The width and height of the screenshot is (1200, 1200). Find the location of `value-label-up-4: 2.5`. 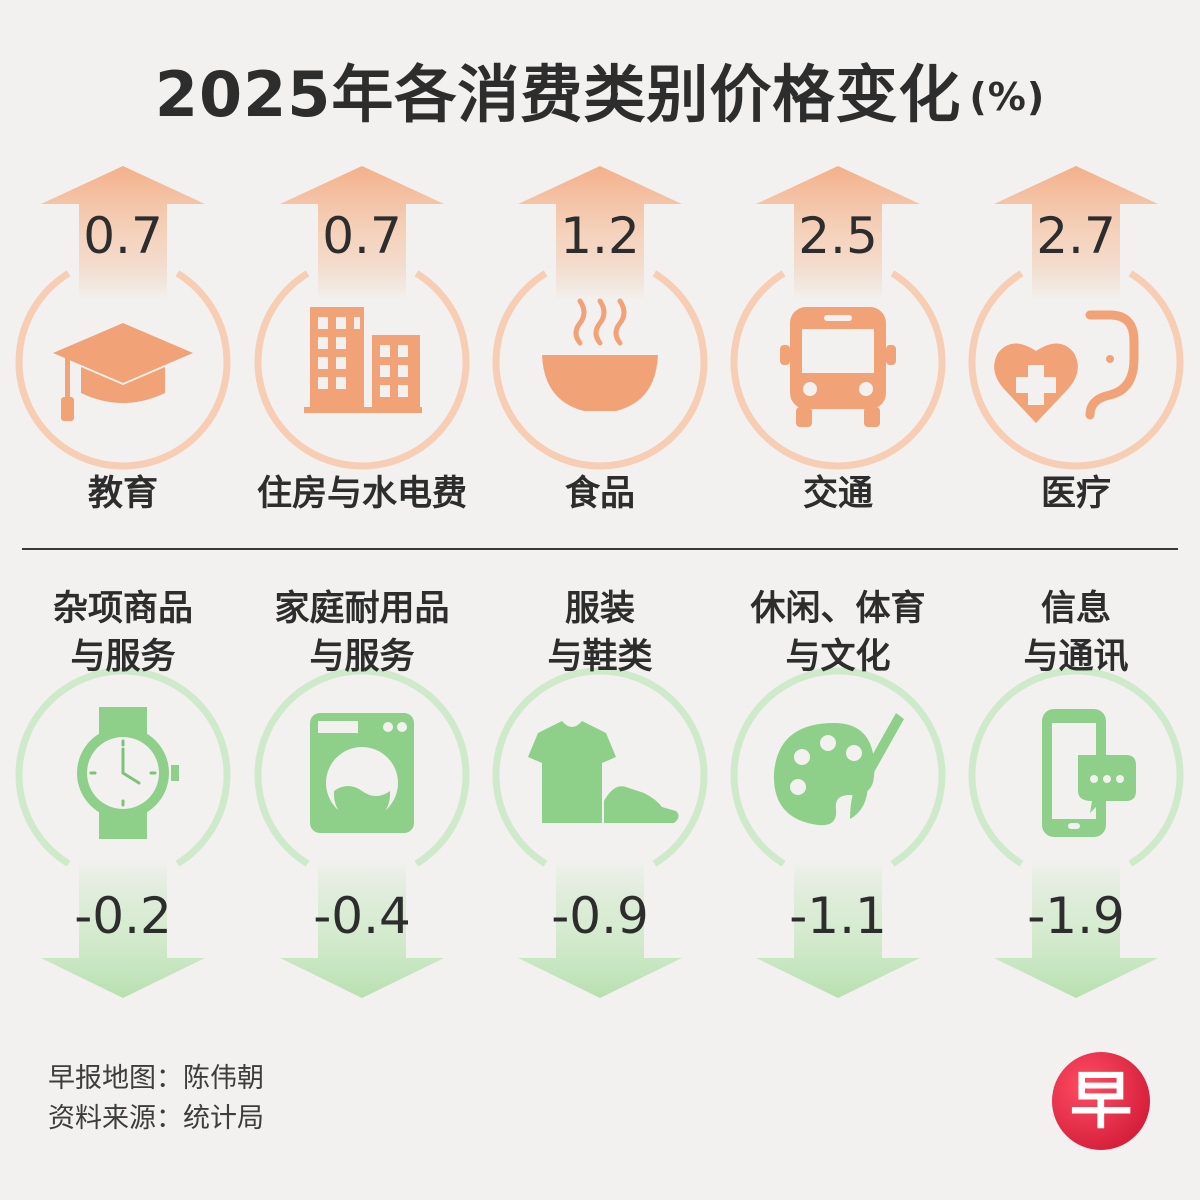

value-label-up-4: 2.5 is located at coordinates (838, 236).